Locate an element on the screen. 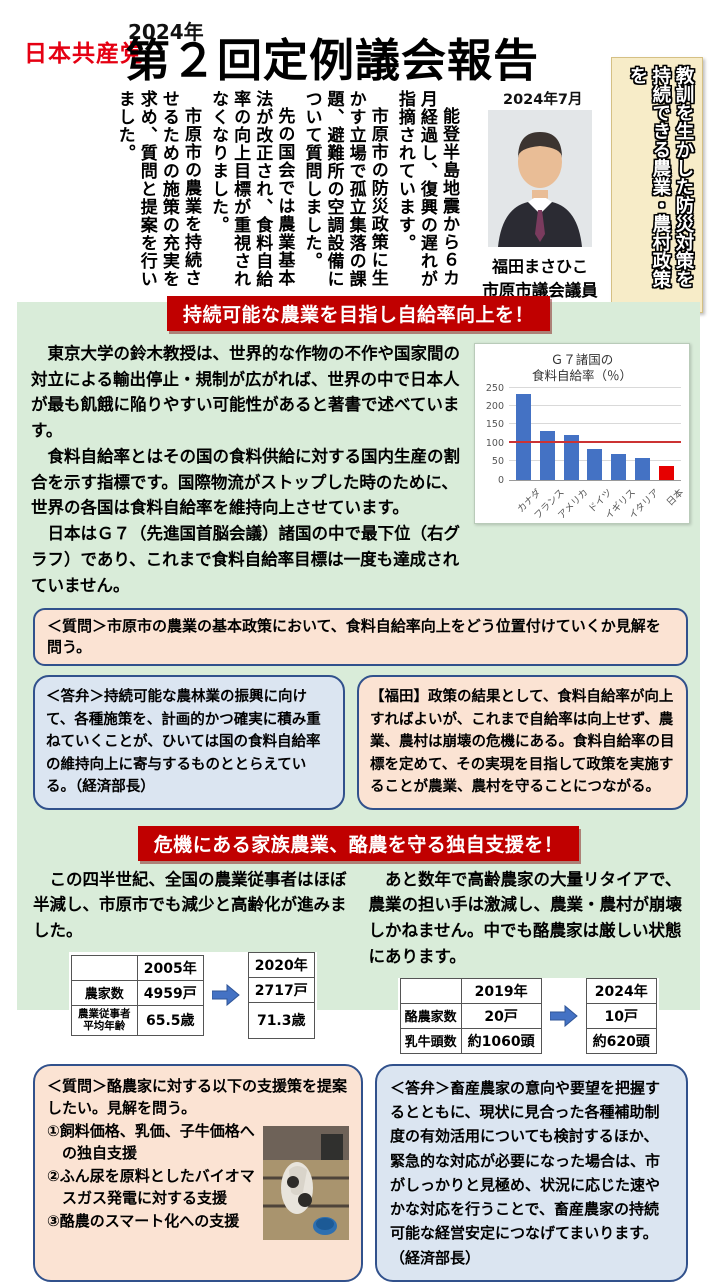 This screenshot has width=718, height=1282. question-box-2: ＜質問＞酪農家に対する以下の支援策を提案したい。見解を問う。 is located at coordinates (198, 1172).